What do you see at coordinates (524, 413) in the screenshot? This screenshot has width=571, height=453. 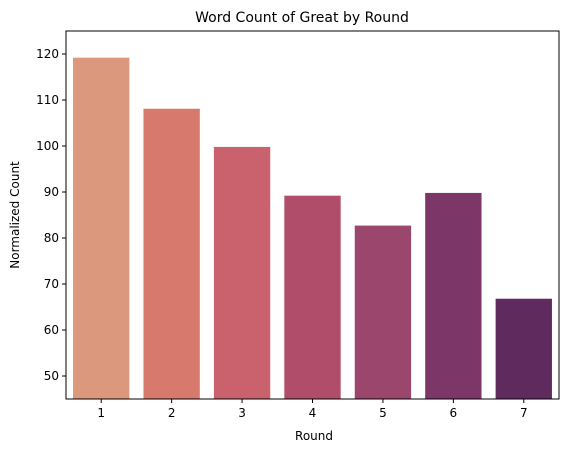 I see `x-tick-label: 7` at bounding box center [524, 413].